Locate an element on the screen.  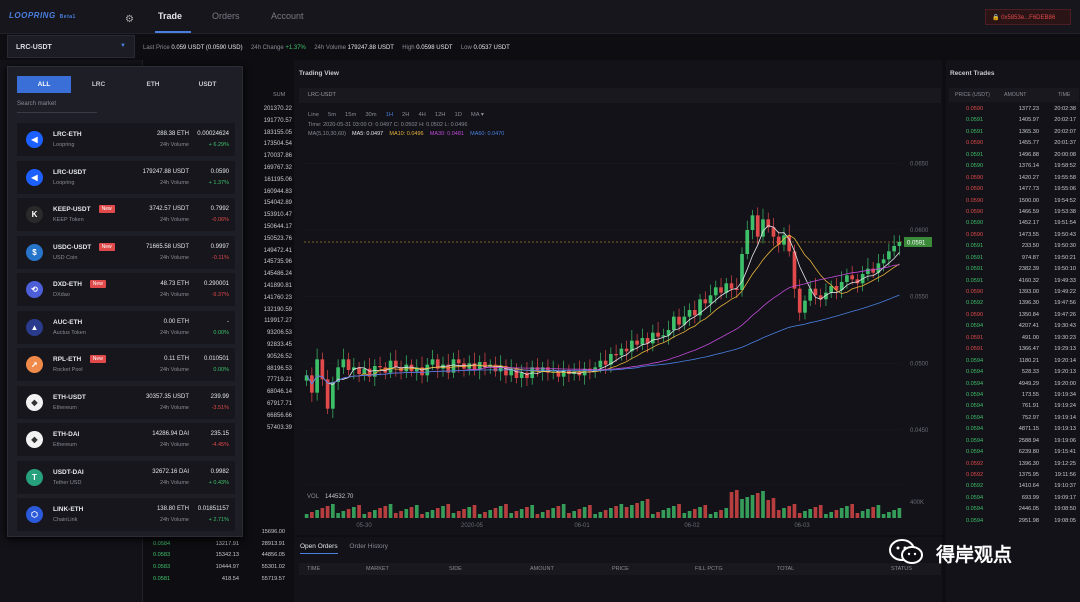
tab-order-history: Order History is located at coordinates (369, 546).